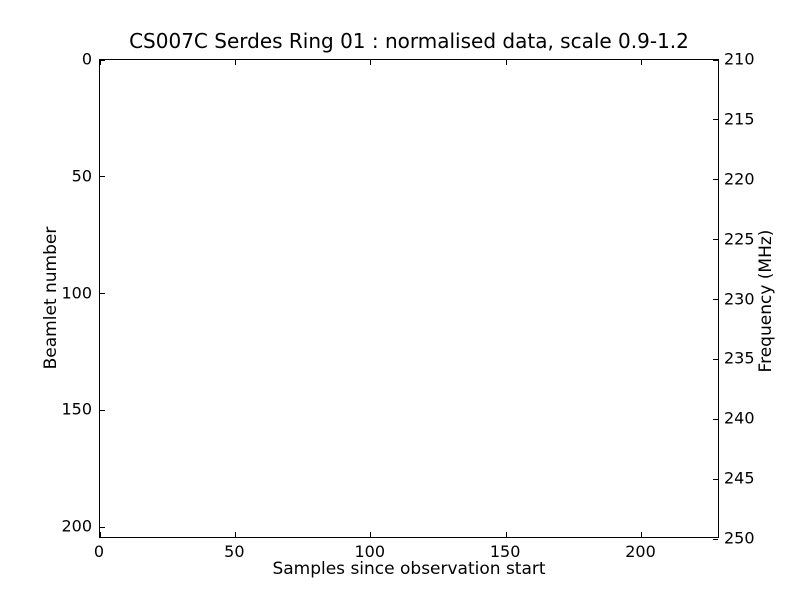  I want to click on y-left-tick-label: 200, so click(76, 526).